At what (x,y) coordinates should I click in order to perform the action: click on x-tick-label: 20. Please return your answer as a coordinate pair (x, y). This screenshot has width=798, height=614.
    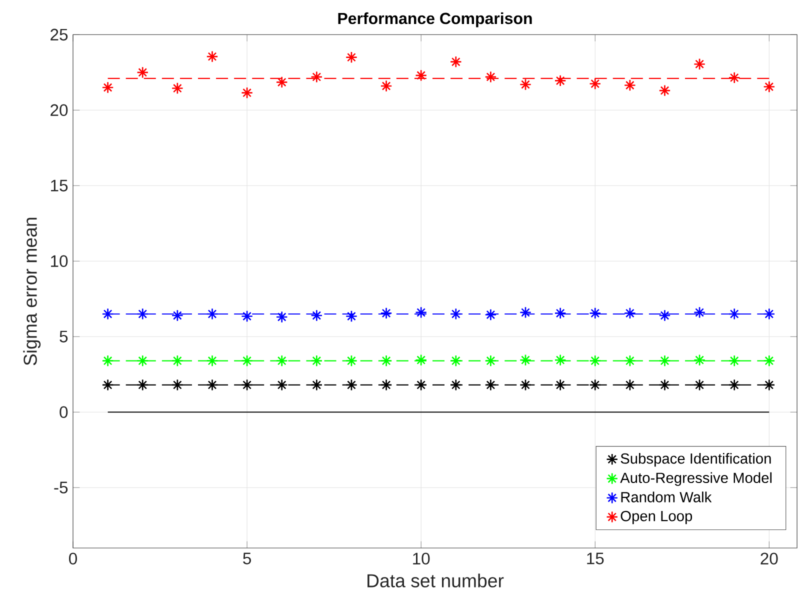
    Looking at the image, I should click on (769, 558).